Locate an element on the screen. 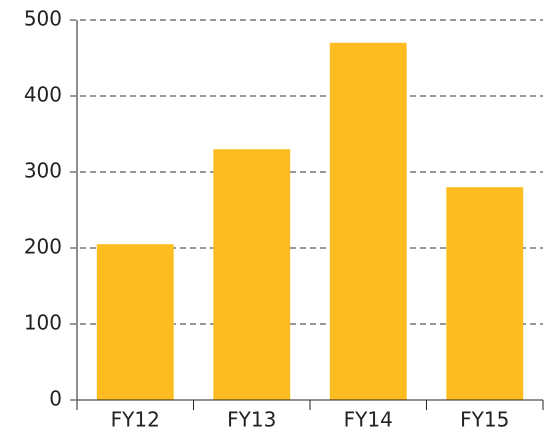 This screenshot has width=549, height=438. x-tick-label: FY15 is located at coordinates (484, 420).